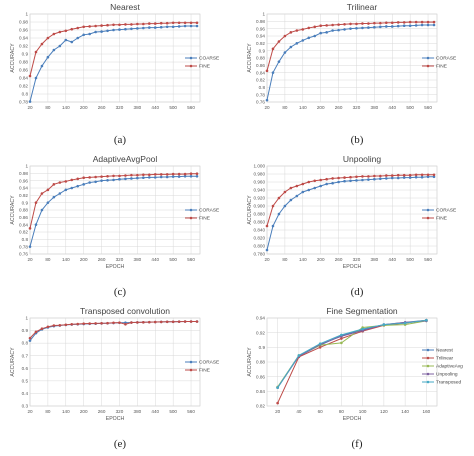 This screenshot has height=456, width=474. Describe the element at coordinates (23, 102) in the screenshot. I see `y-tick-label: 0.78` at that location.